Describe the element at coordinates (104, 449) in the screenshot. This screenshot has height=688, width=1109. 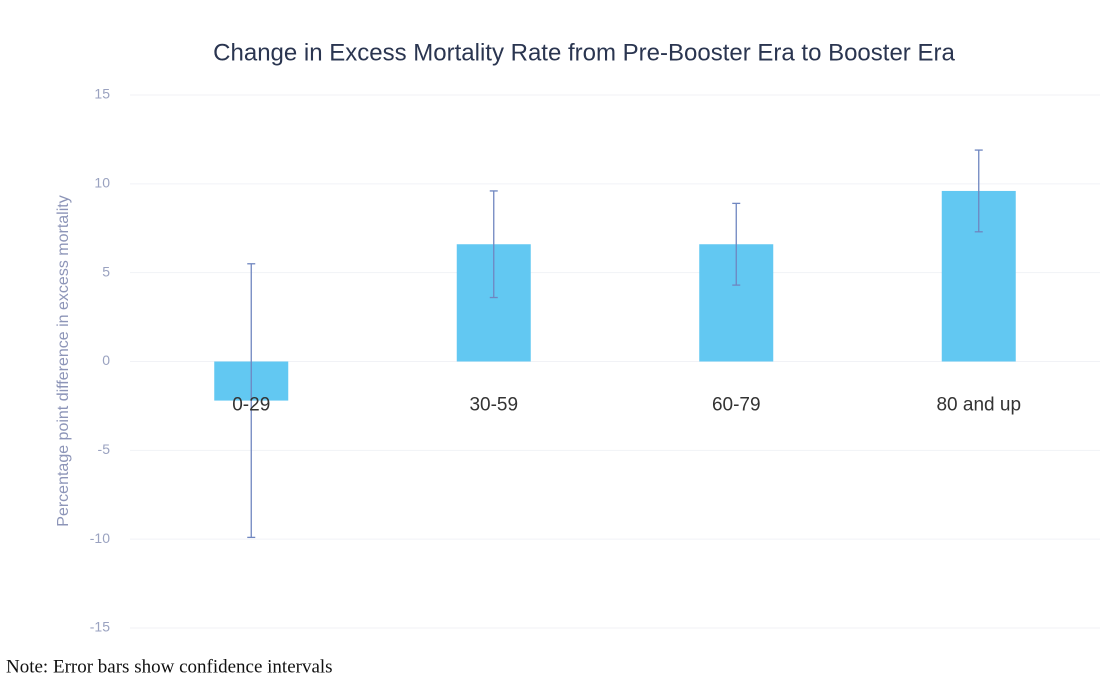
I see `y-tick-label: -5` at that location.